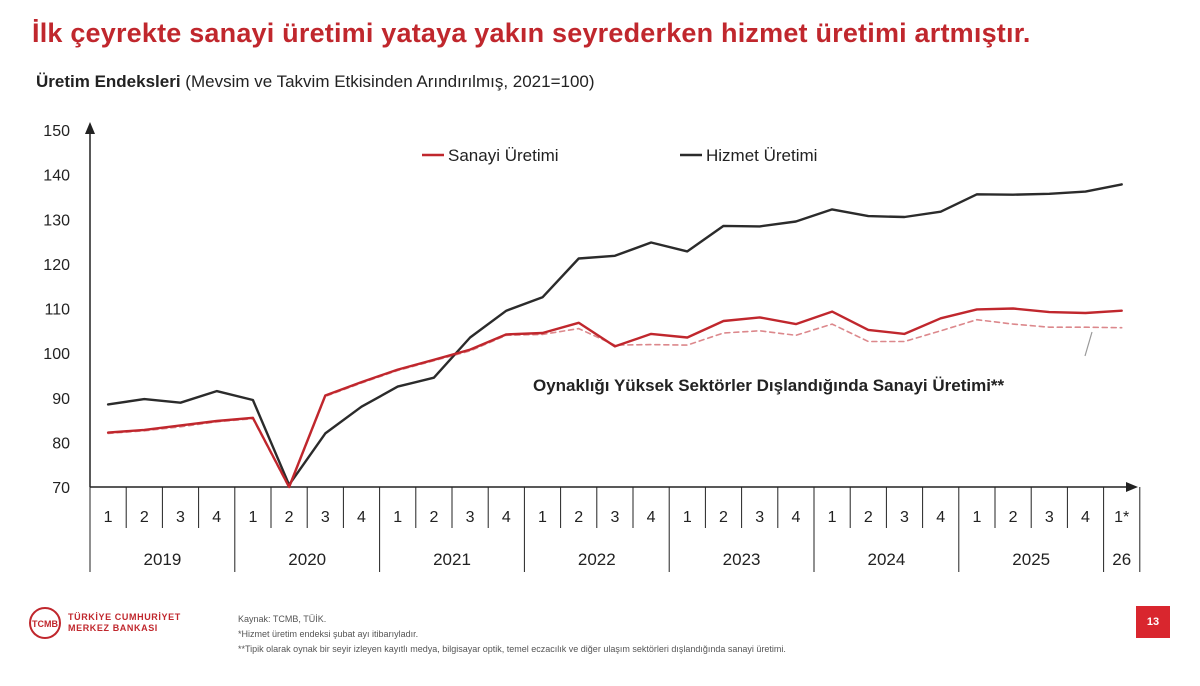 This screenshot has height=686, width=1200. I want to click on year-label: 2022, so click(597, 559).